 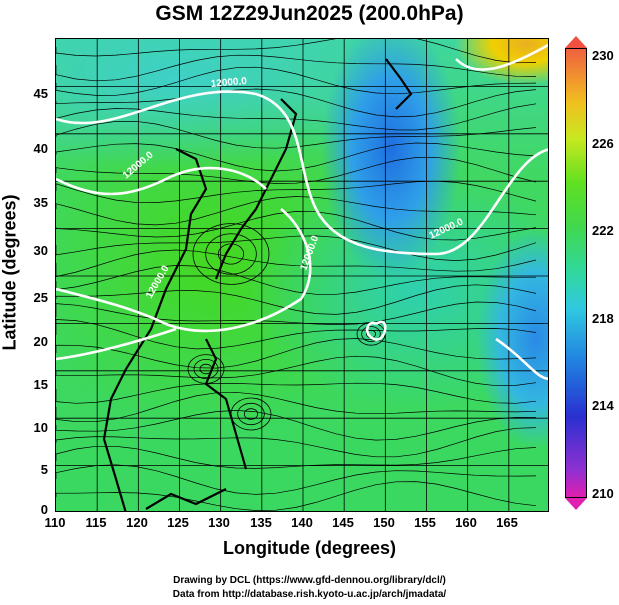 What do you see at coordinates (40, 384) in the screenshot?
I see `y-tick-label: 15` at bounding box center [40, 384].